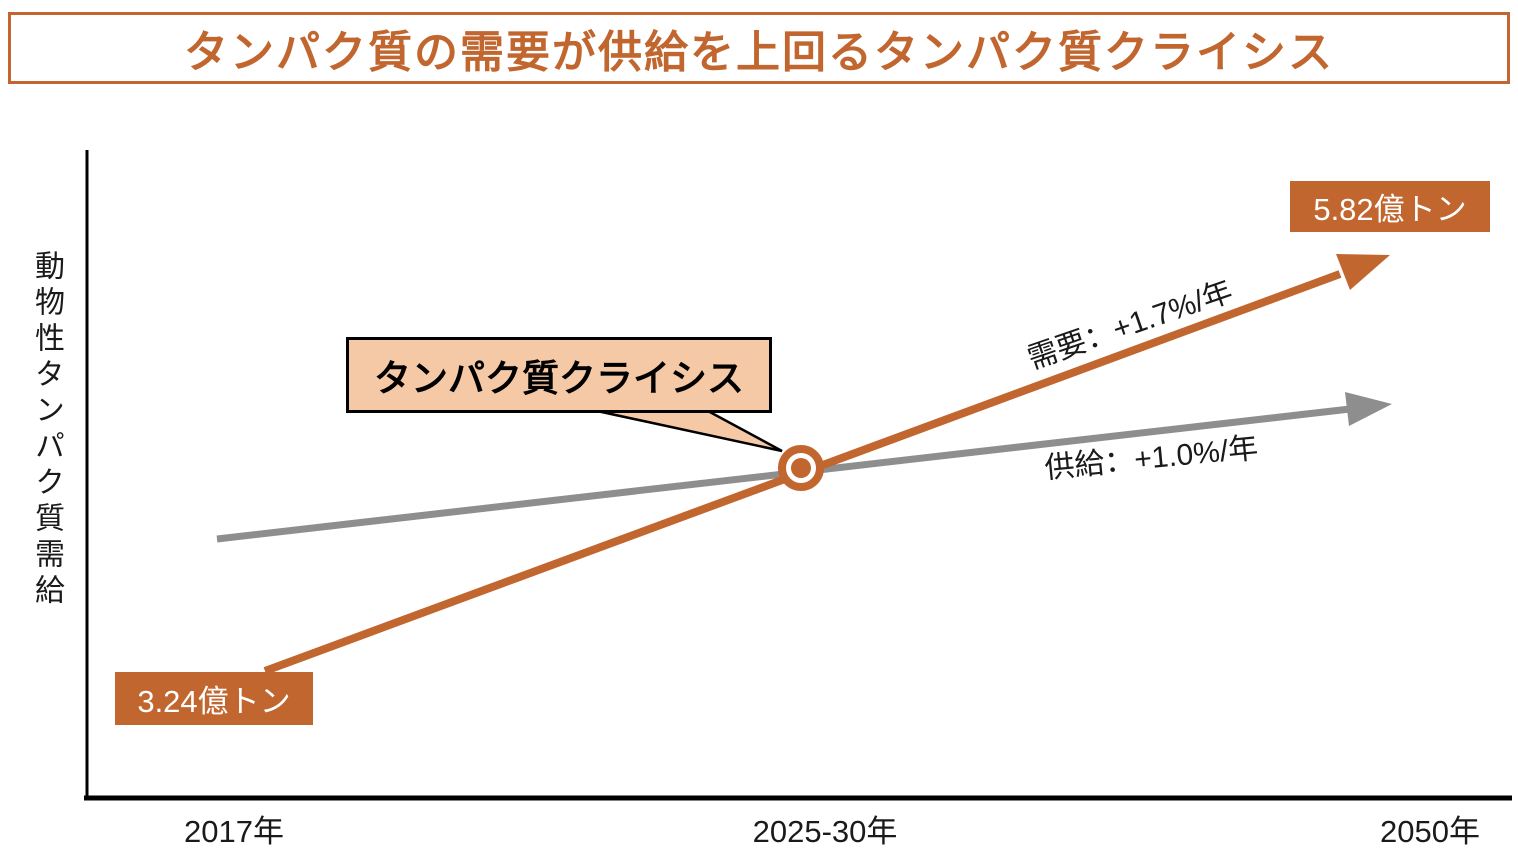 This screenshot has height=863, width=1518. What do you see at coordinates (801, 468) in the screenshot?
I see `crossover-marker-dot-icon` at bounding box center [801, 468].